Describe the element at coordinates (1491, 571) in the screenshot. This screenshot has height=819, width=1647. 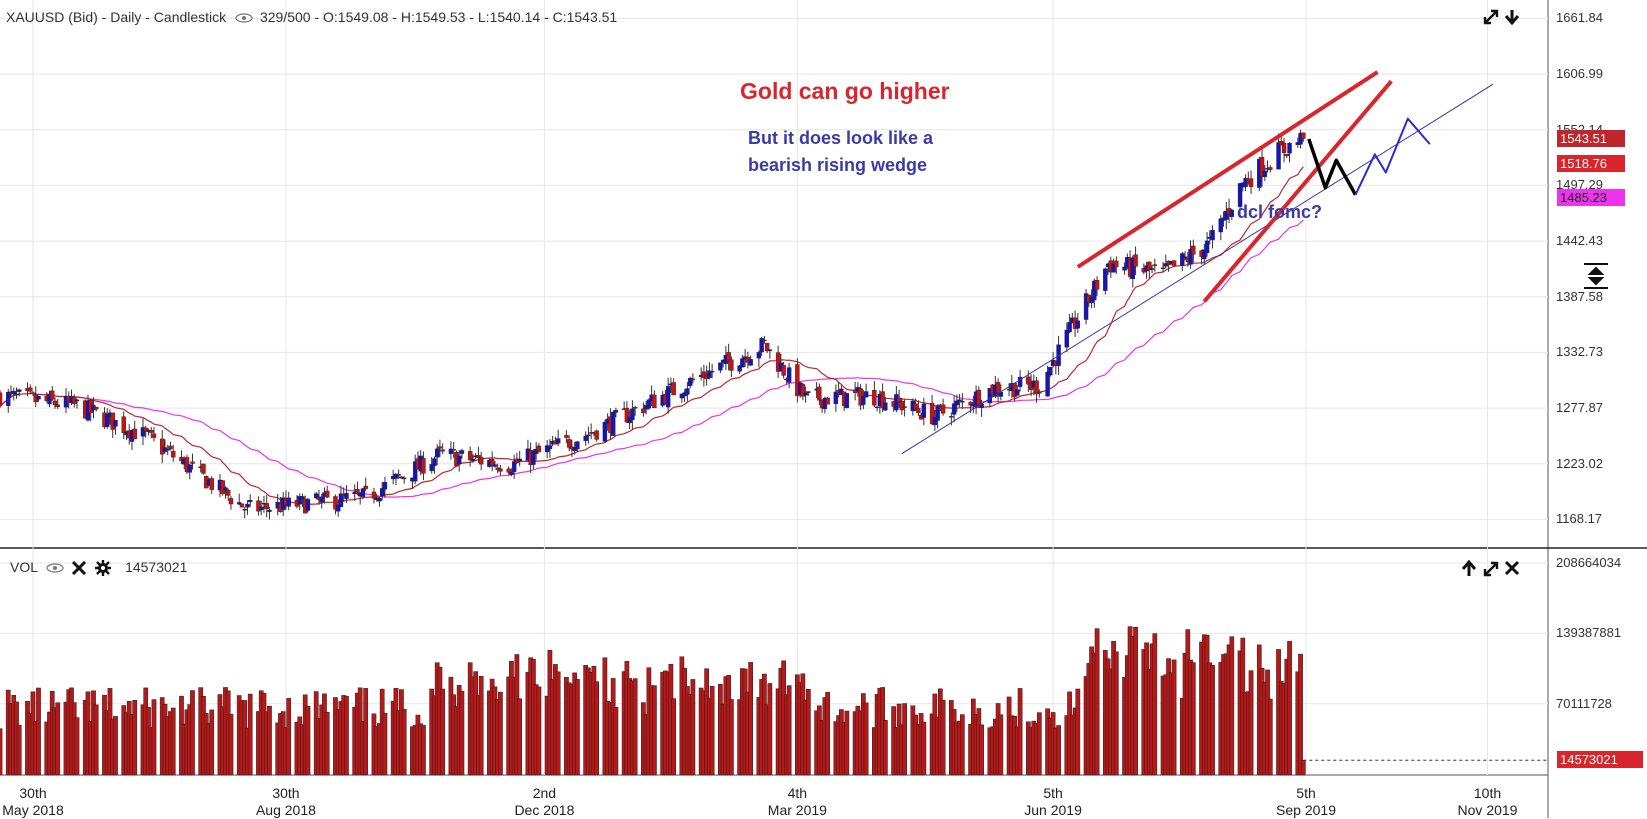
I see `resize-icon` at that location.